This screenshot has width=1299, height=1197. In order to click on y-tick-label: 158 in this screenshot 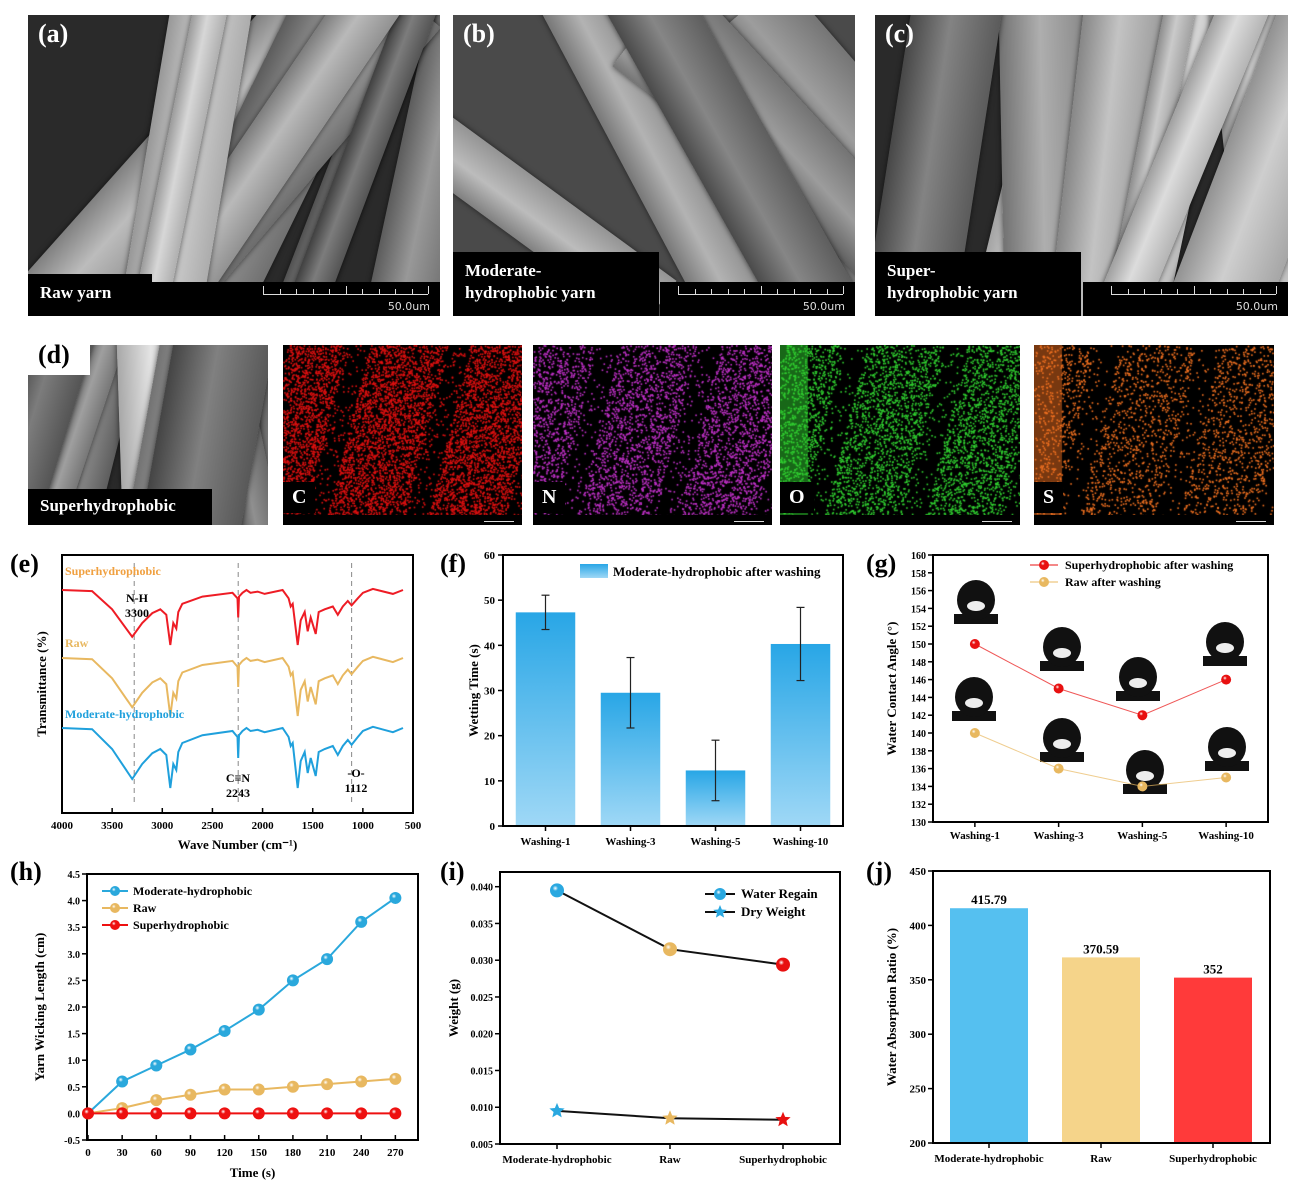, I will do `click(918, 574)`.